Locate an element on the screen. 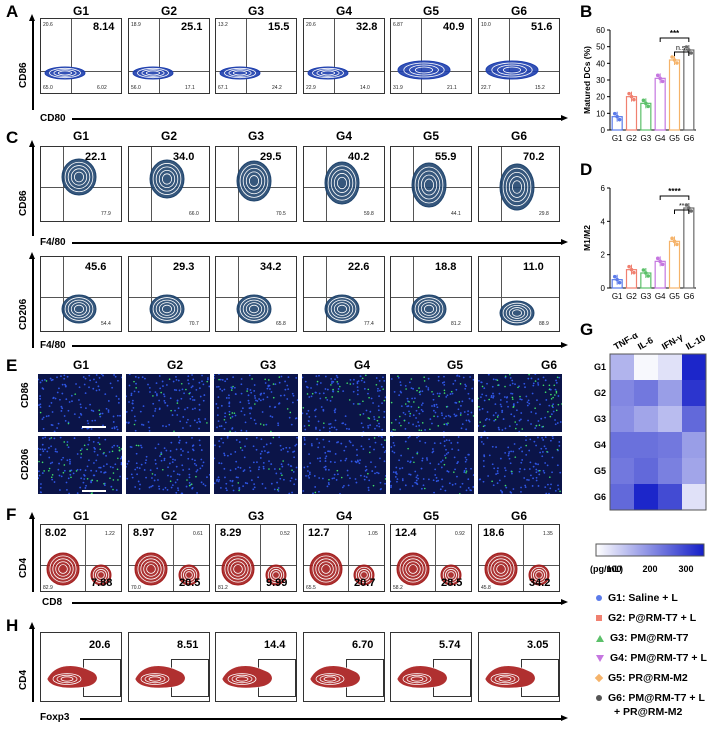 The width and height of the screenshot is (712, 737). panel-a-plot-g4: 32.8 20.6 22.9 14.0 is located at coordinates (344, 56).